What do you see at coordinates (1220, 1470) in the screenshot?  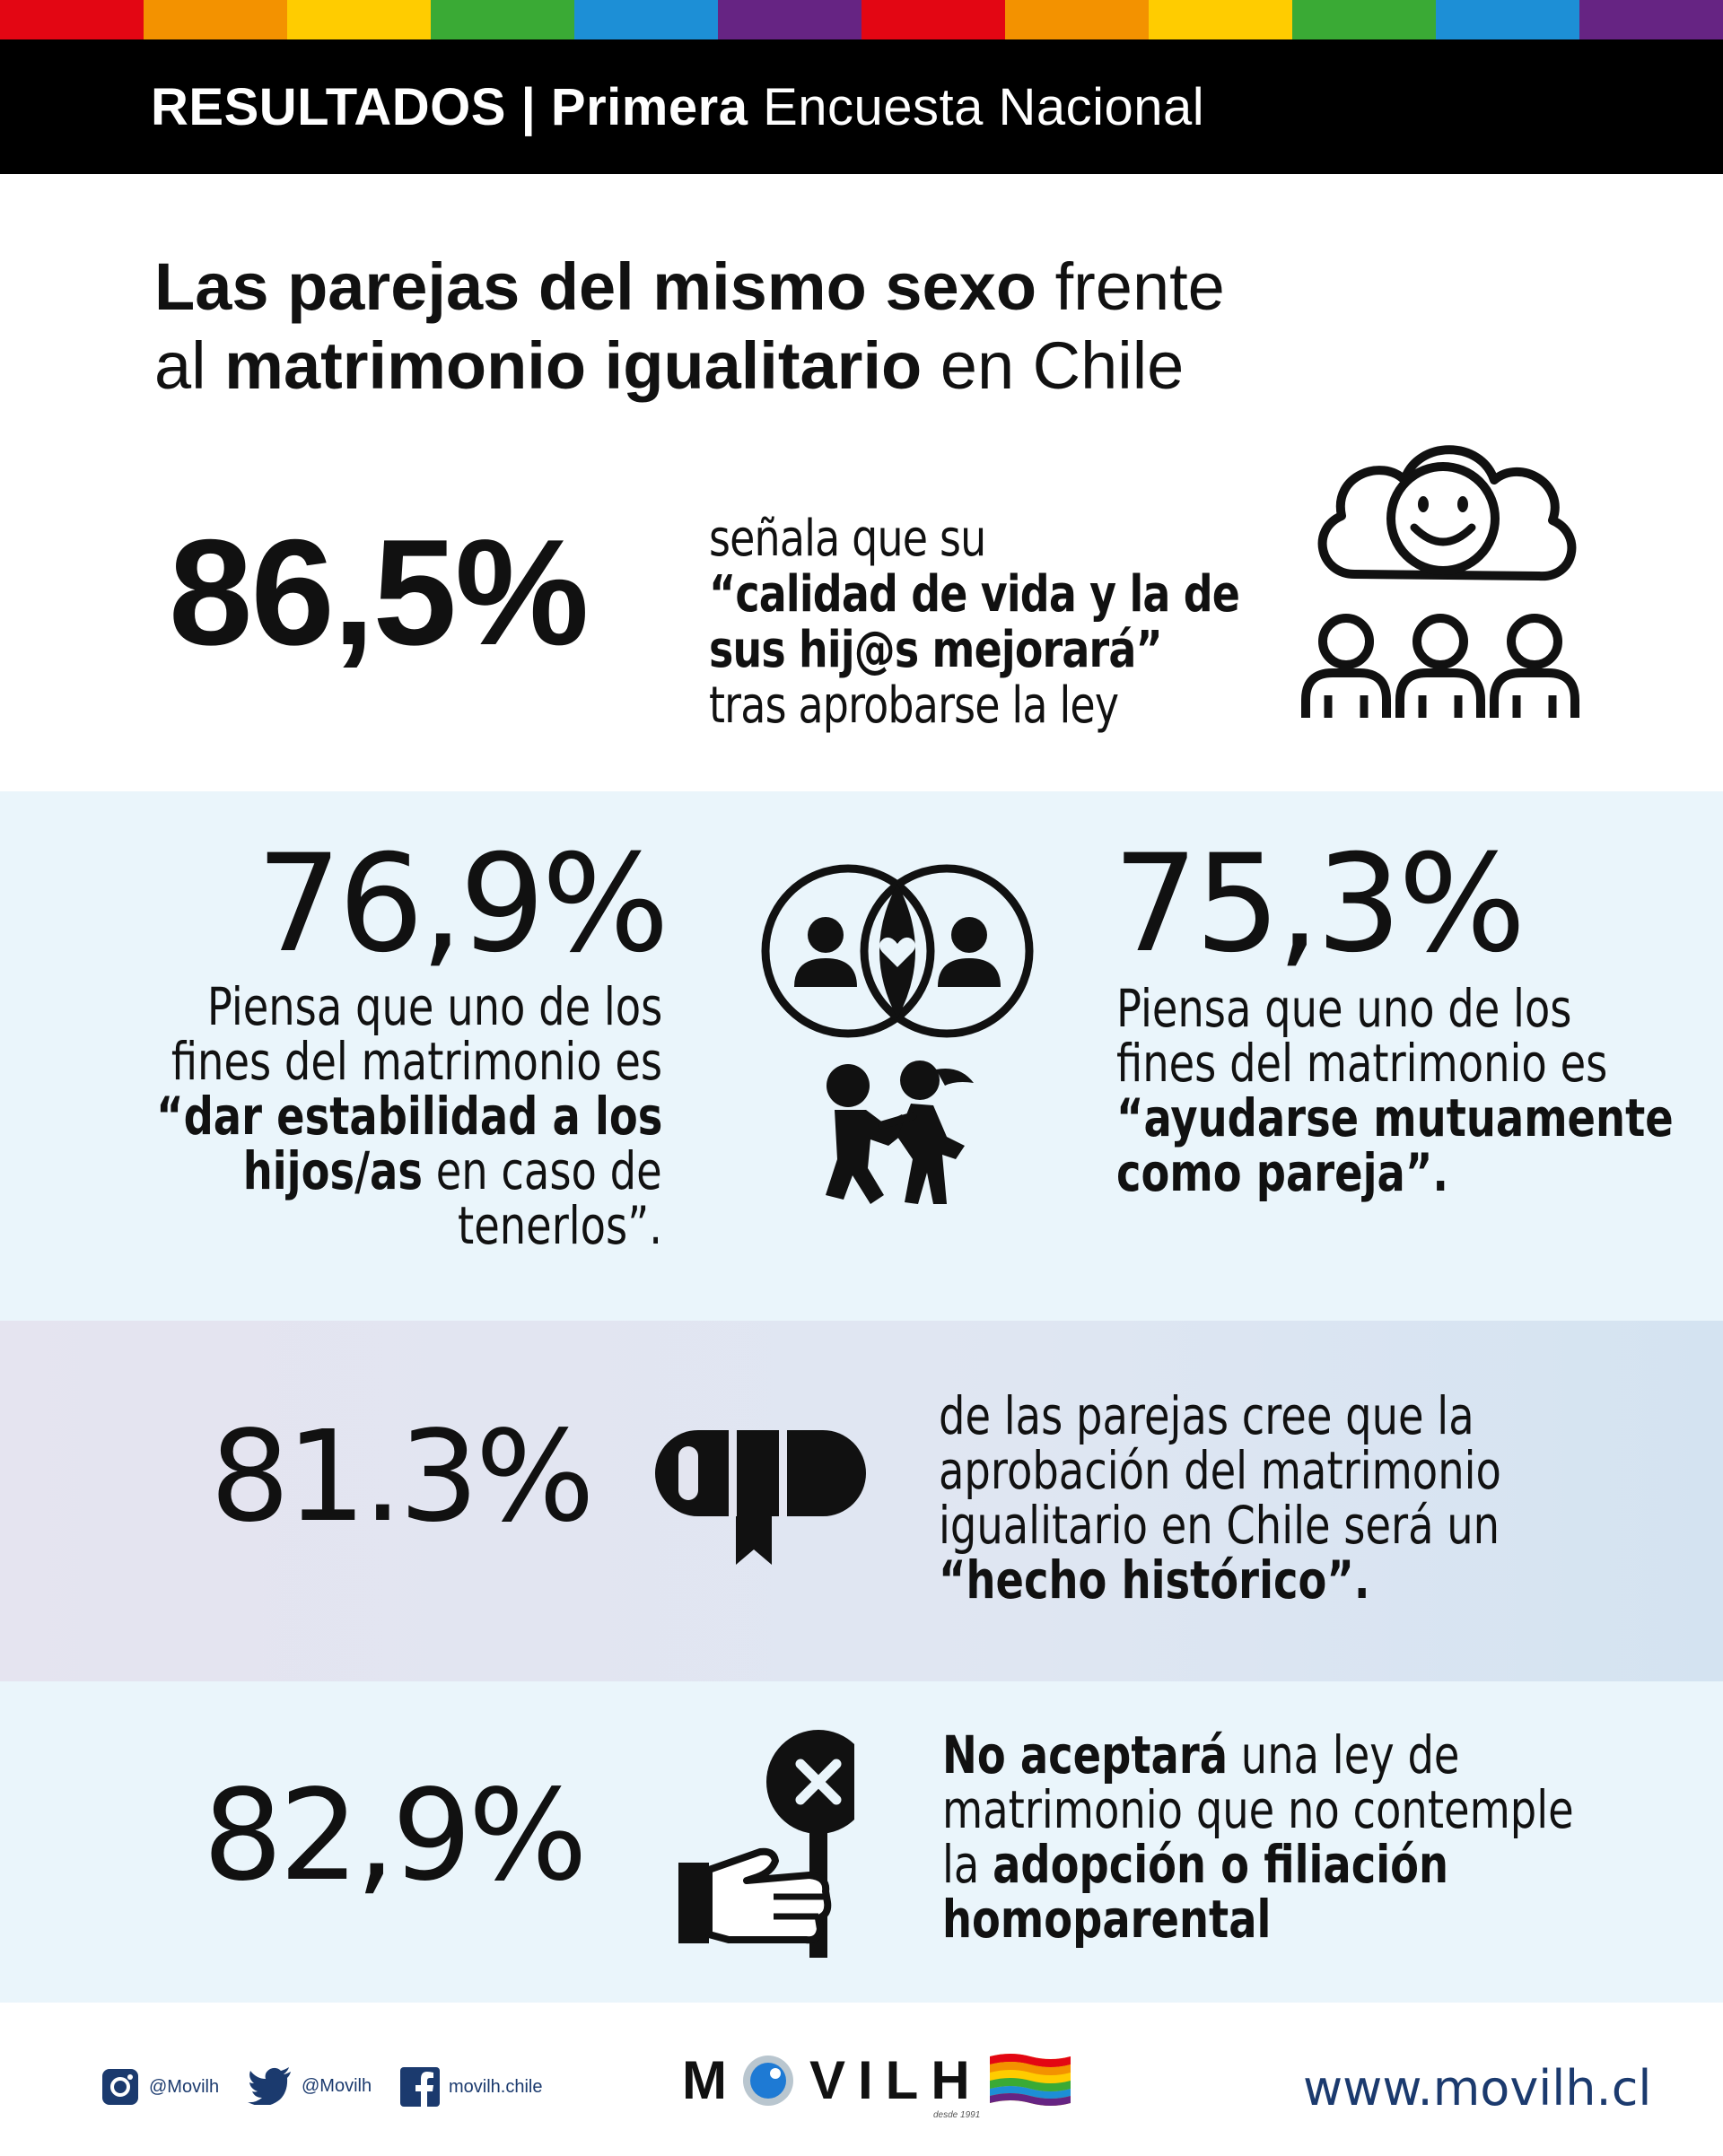 I see `stat-text-4-line-2: aprobación del matrimonio` at bounding box center [1220, 1470].